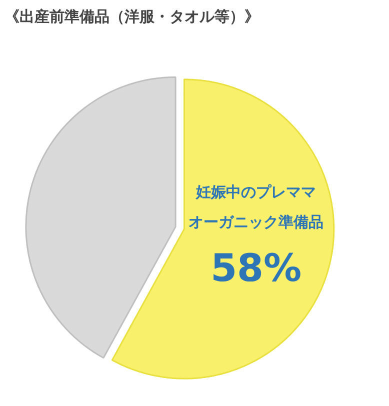  I want to click on slice-label: 妊娠中のプレママオーガニック準備品, so click(256, 206).